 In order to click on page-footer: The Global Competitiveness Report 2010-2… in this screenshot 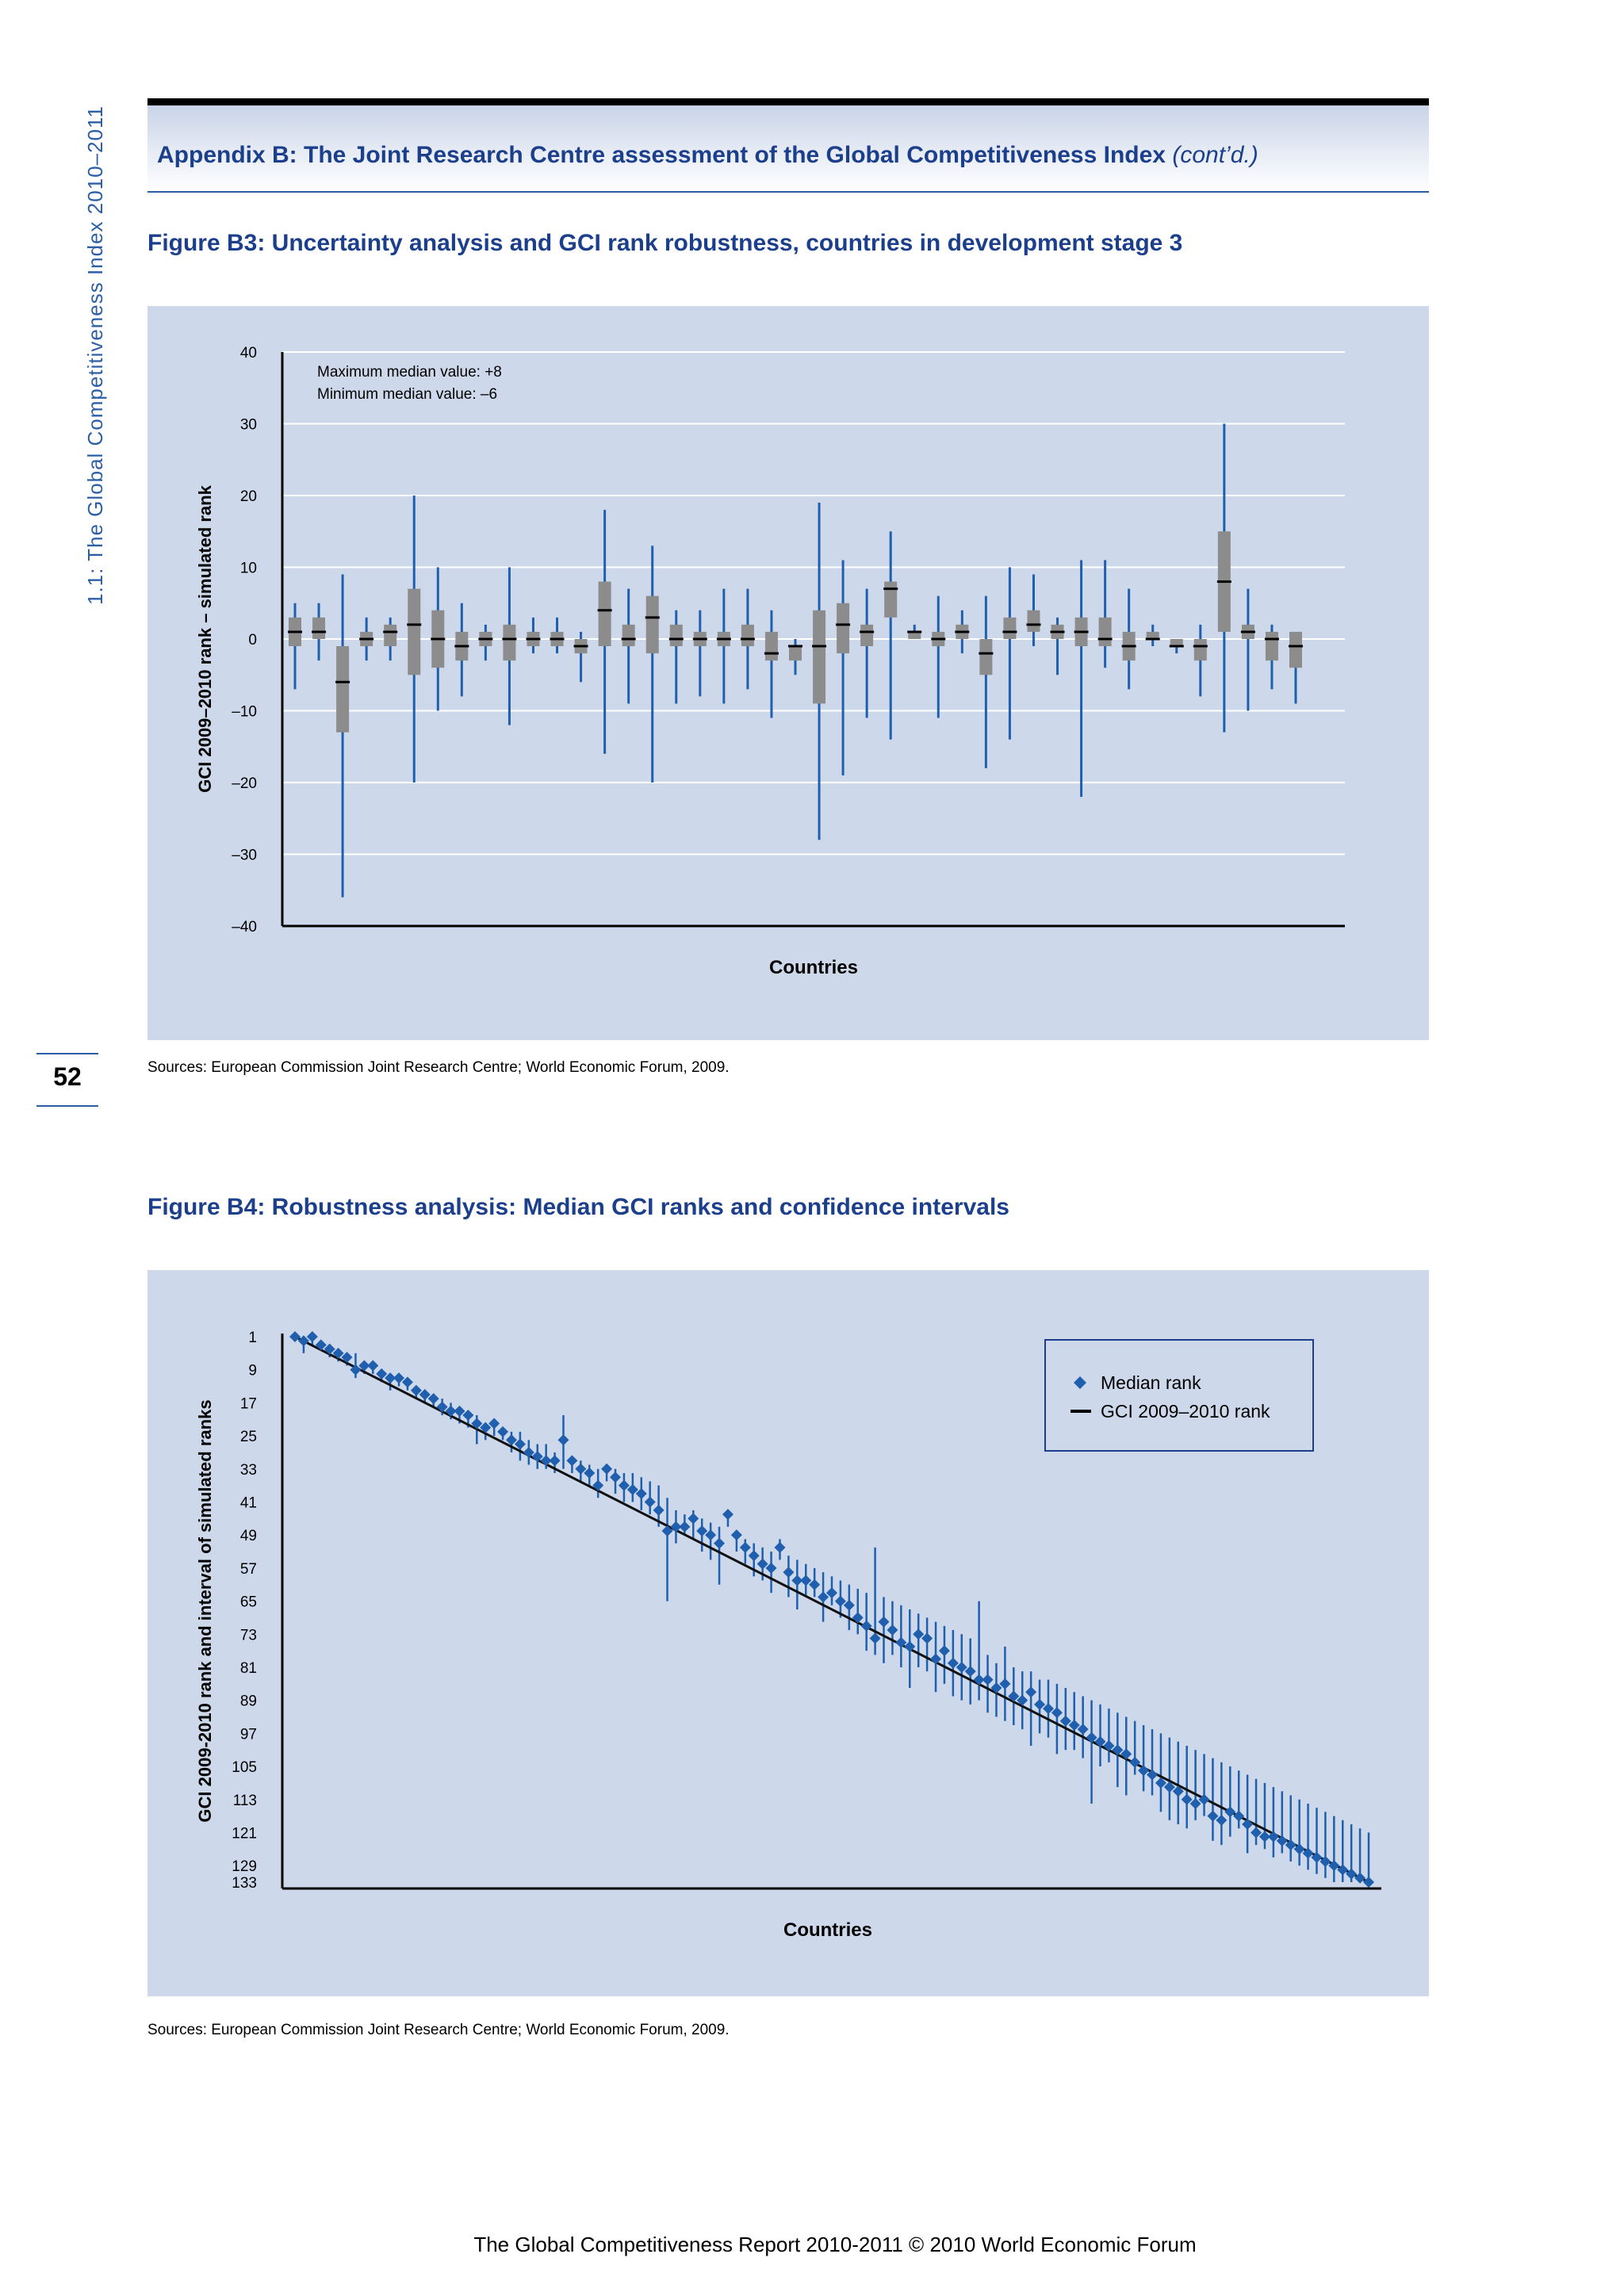, I will do `click(835, 2244)`.